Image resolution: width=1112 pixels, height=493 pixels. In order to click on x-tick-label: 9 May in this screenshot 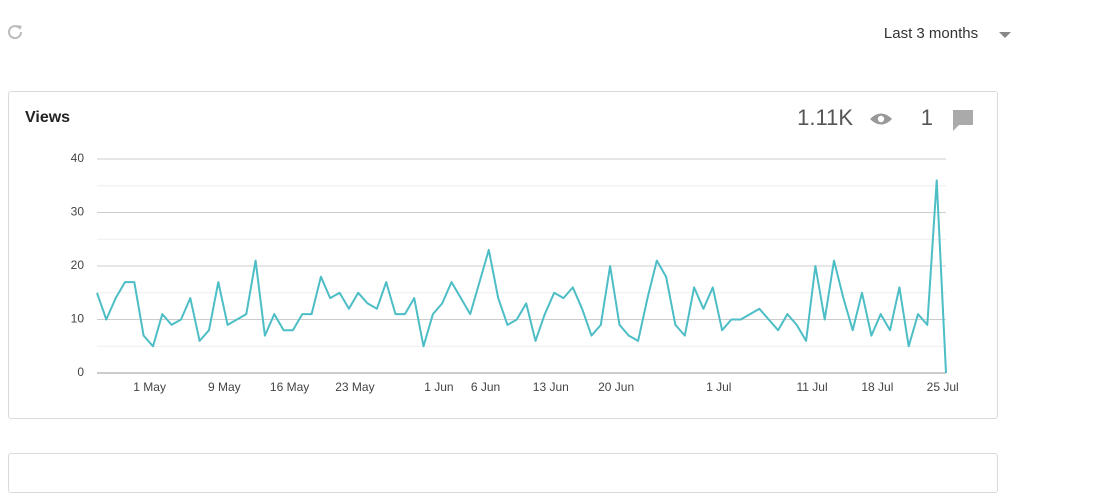, I will do `click(224, 387)`.